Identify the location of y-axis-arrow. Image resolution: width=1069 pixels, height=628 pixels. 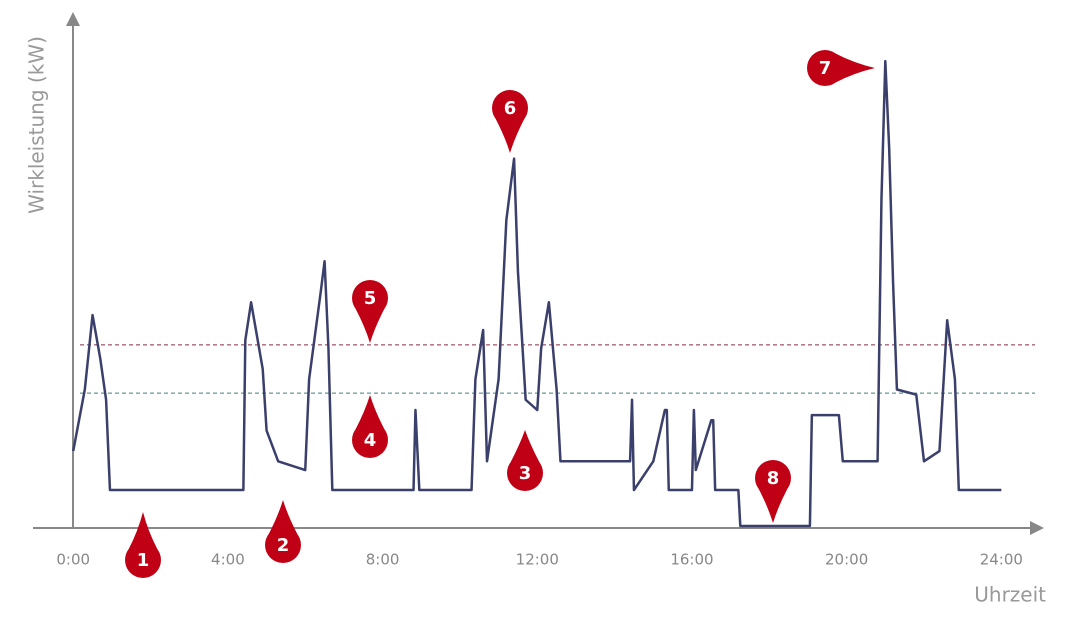
(73, 19).